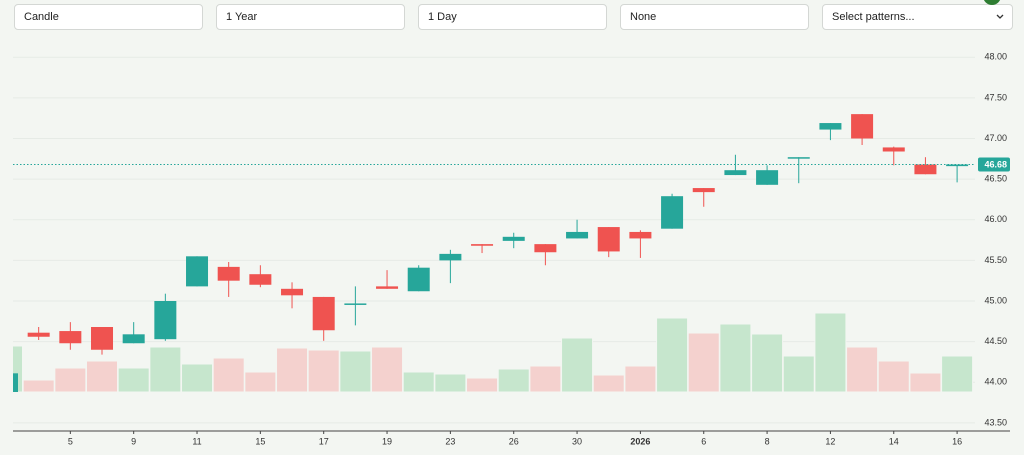  I want to click on x-tick-label: 14, so click(894, 441).